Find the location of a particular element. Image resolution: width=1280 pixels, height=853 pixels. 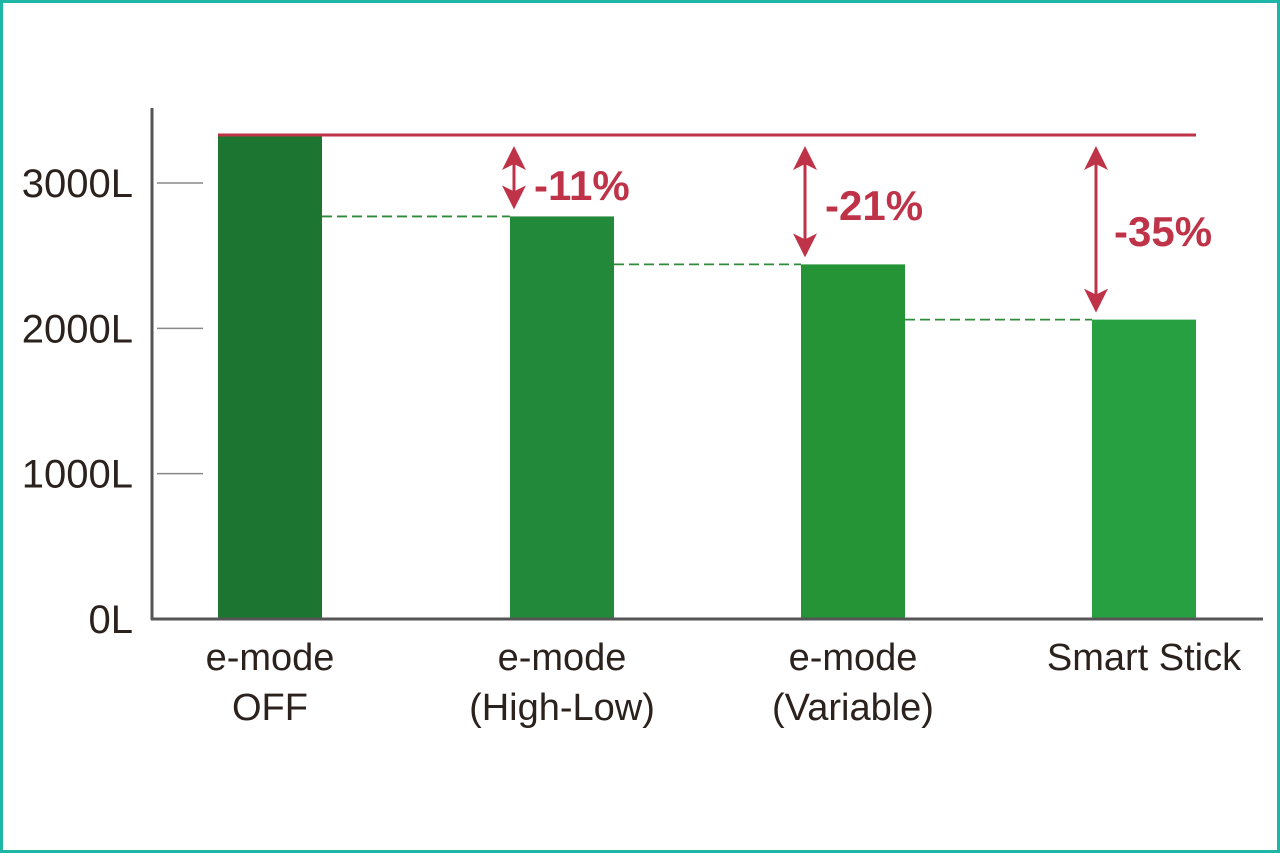

y-tick-label: 3000L is located at coordinates (77, 184).